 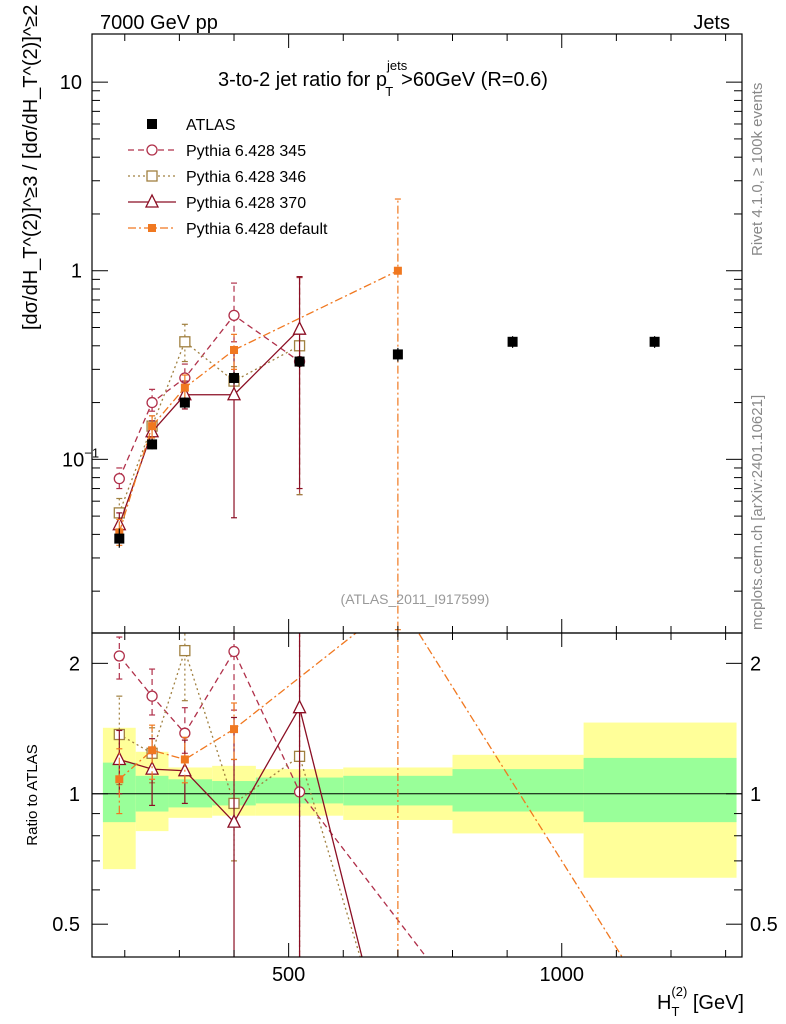 I want to click on ratio-tick-label-left: 0.5, so click(x=66, y=925).